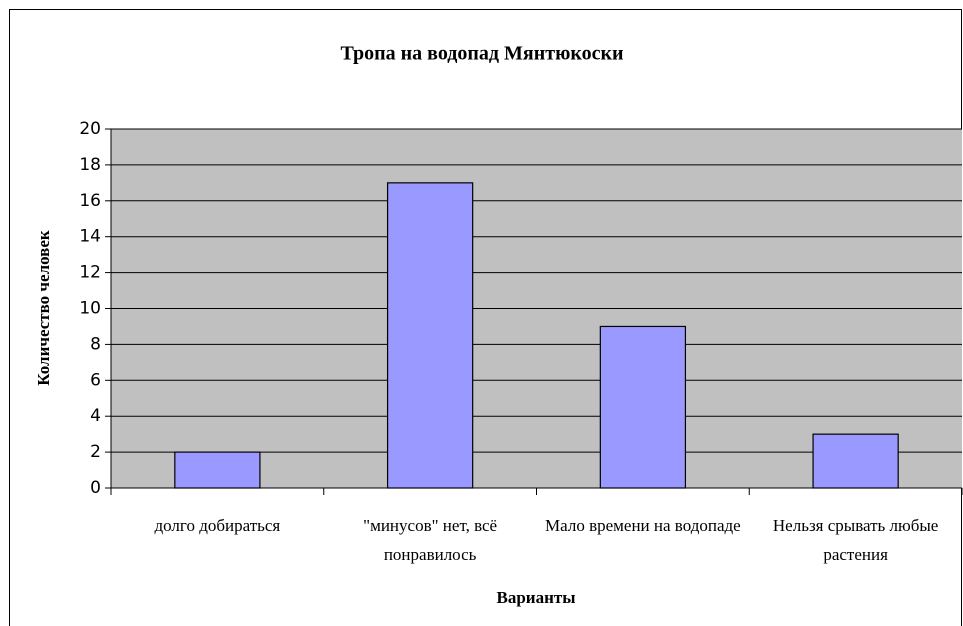 The height and width of the screenshot is (626, 963). I want to click on y-tick-label: 2, so click(95, 452).